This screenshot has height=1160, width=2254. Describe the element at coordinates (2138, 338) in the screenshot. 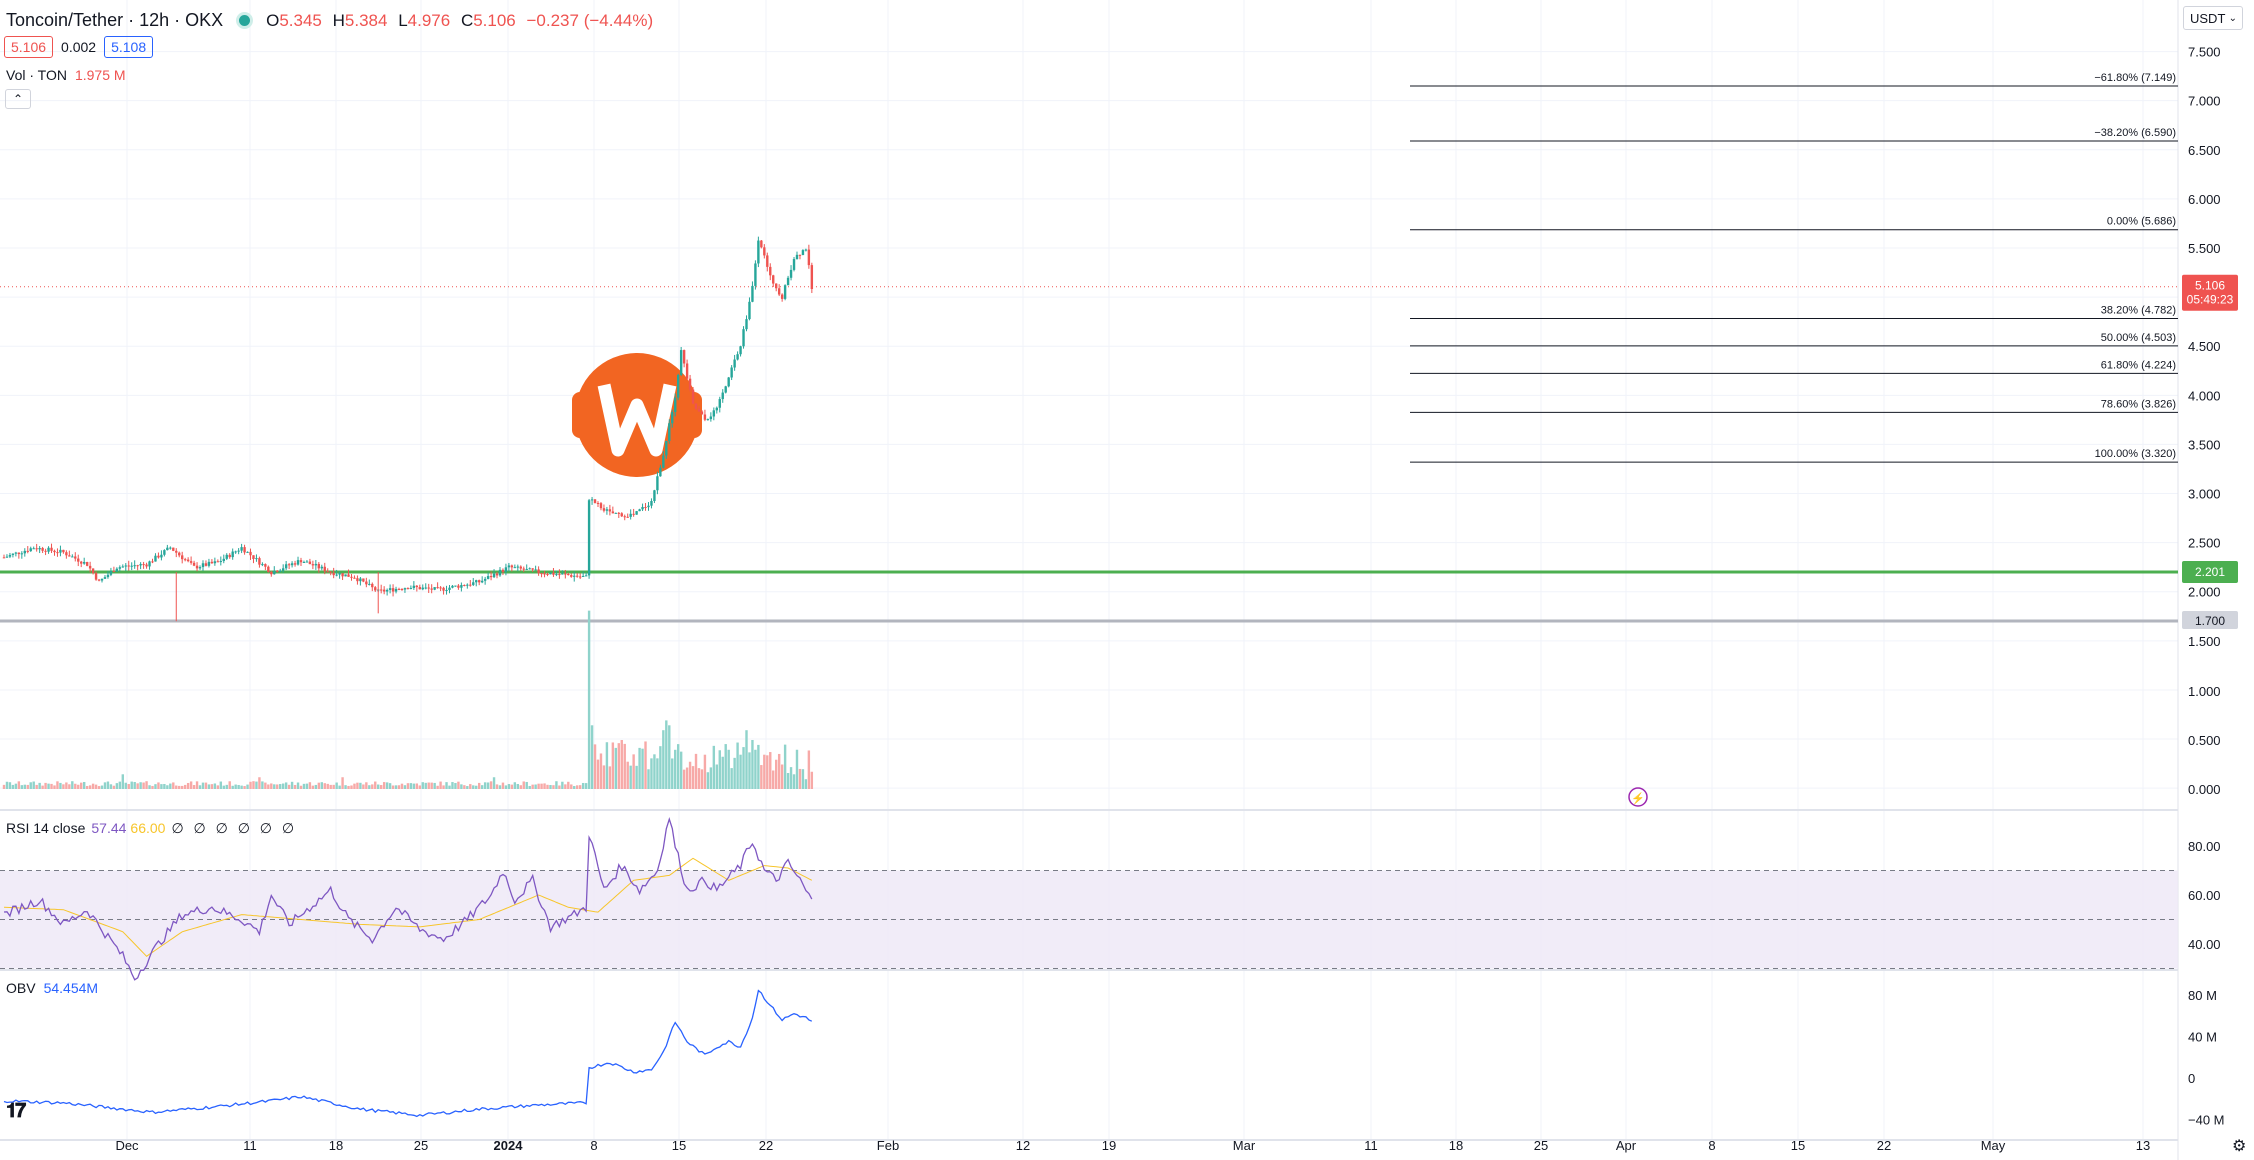

I see `fib-label: 50.00% (4.503)` at that location.